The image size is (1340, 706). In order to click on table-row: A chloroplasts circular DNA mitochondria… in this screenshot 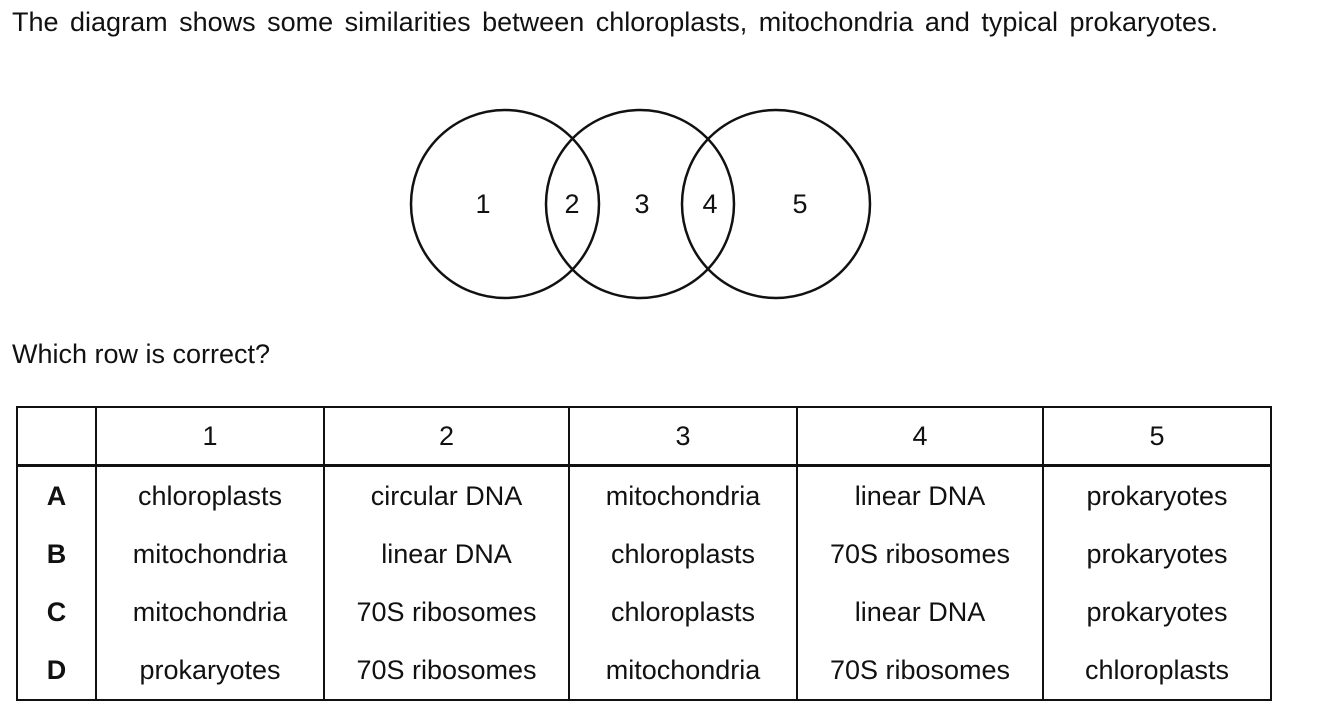, I will do `click(644, 494)`.